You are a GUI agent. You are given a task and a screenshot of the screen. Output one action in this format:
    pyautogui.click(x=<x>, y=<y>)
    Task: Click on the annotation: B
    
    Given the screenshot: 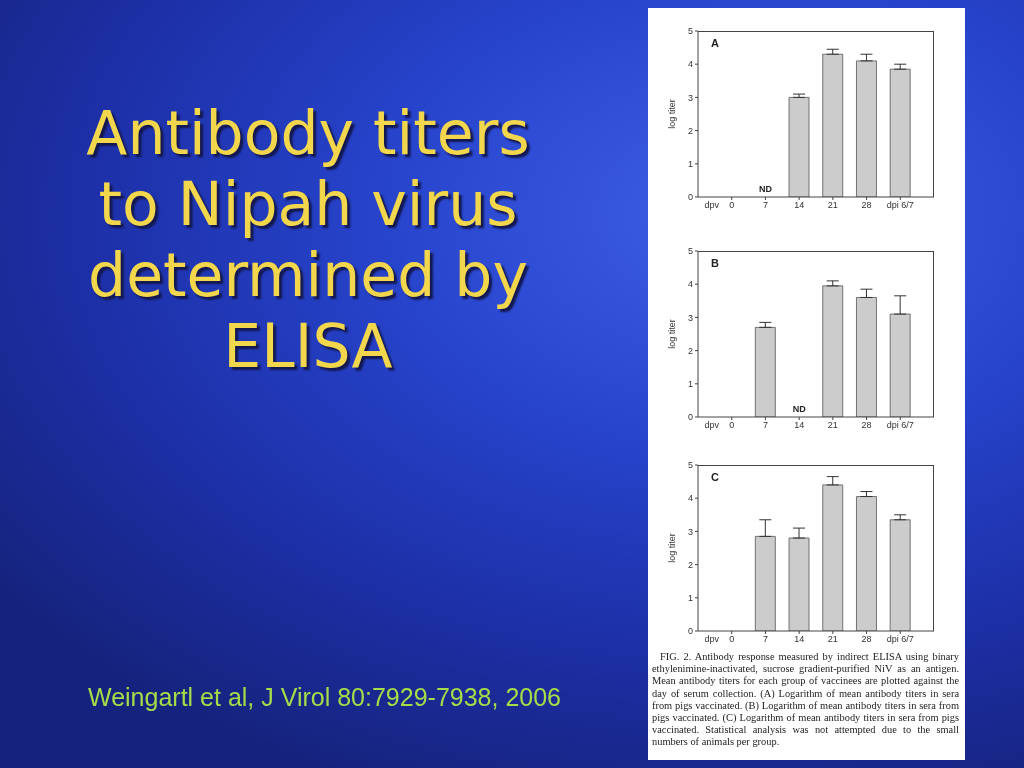 What is the action you would take?
    pyautogui.click(x=715, y=263)
    